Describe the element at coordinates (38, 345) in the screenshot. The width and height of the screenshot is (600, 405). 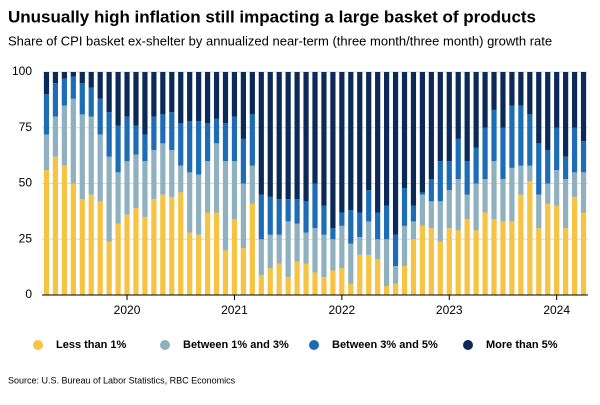
I see `legend-marker` at that location.